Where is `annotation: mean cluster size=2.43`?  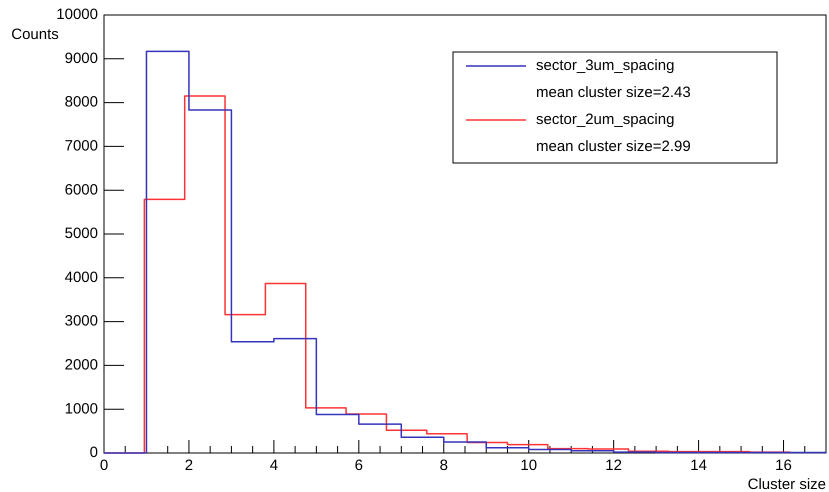 annotation: mean cluster size=2.43 is located at coordinates (613, 93).